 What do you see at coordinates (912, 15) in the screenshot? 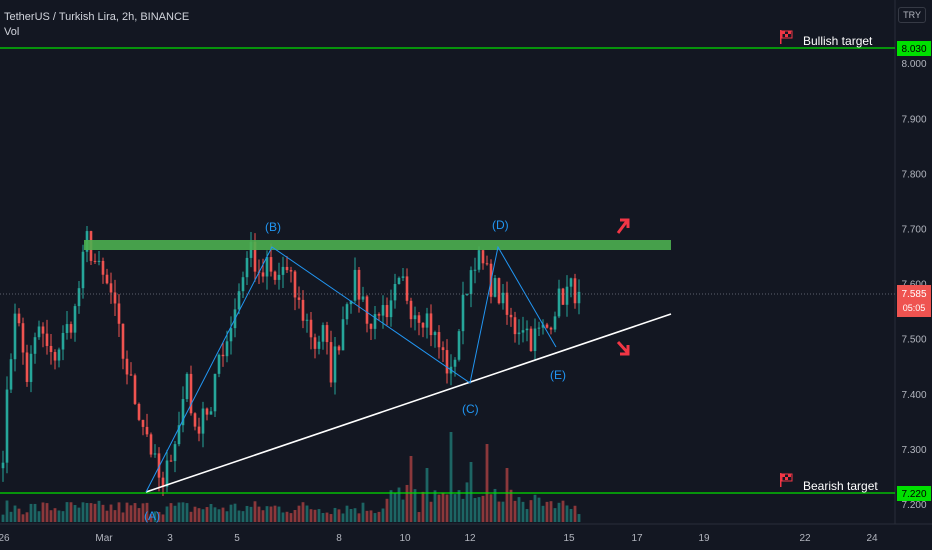
I see `currency-badge: TRY` at bounding box center [912, 15].